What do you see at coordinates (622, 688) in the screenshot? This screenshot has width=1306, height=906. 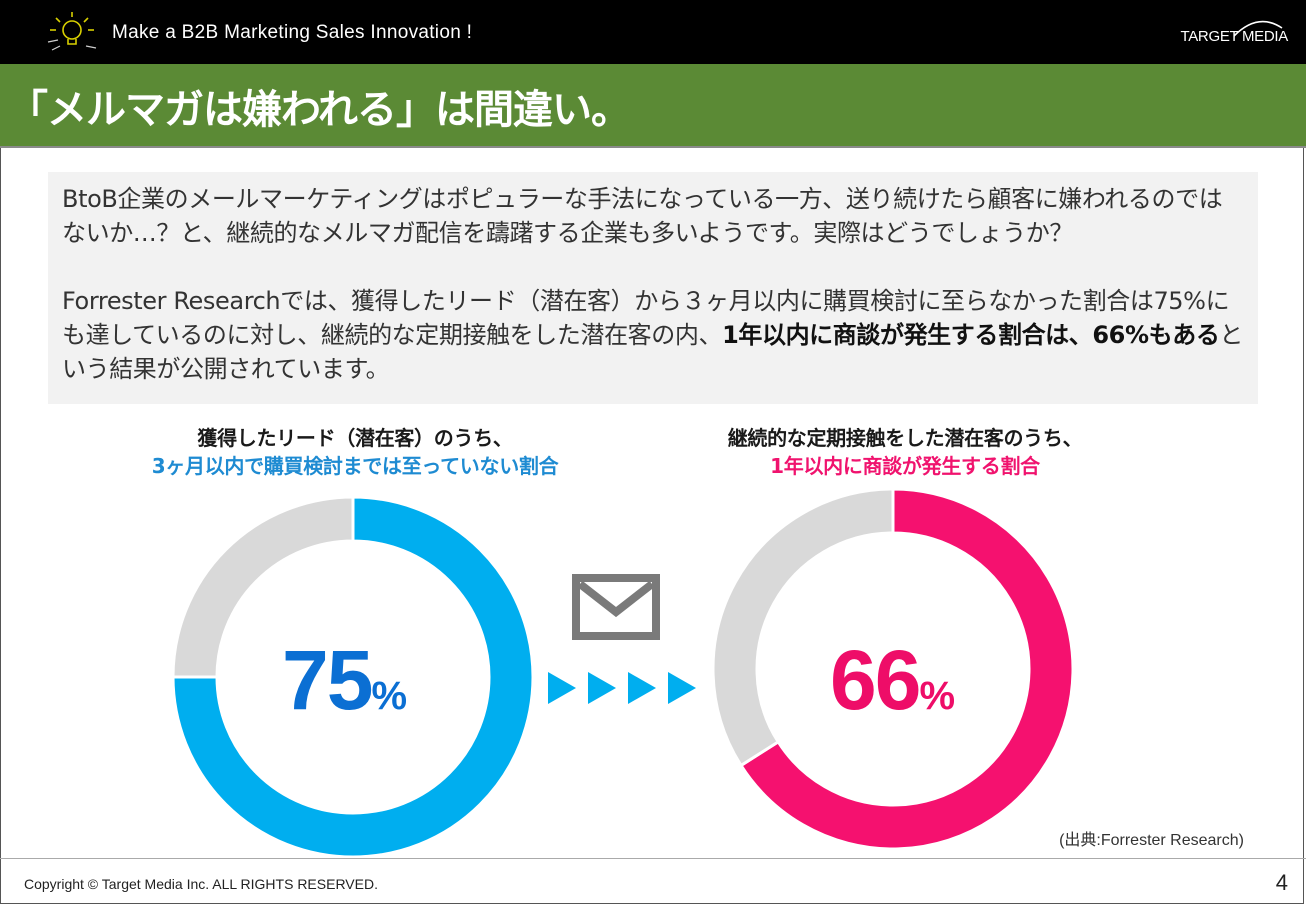 I see `play-arrows-icon` at bounding box center [622, 688].